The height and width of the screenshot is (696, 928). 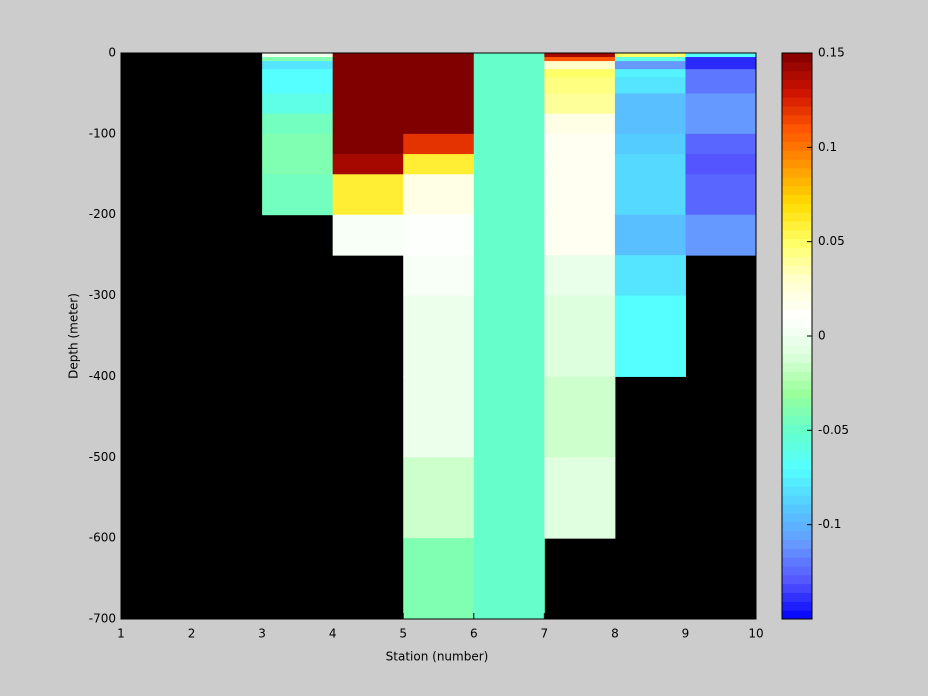 What do you see at coordinates (74, 336) in the screenshot?
I see `y-axis-label: Depth (meter)` at bounding box center [74, 336].